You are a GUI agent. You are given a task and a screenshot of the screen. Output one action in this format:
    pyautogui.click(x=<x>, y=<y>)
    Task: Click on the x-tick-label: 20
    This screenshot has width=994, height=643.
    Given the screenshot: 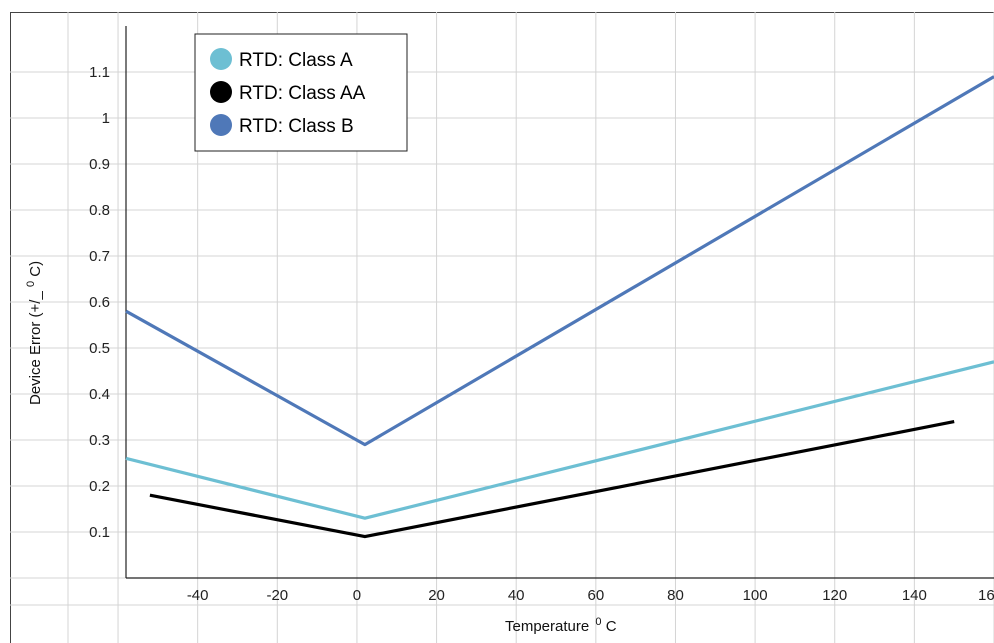 What is the action you would take?
    pyautogui.click(x=436, y=595)
    